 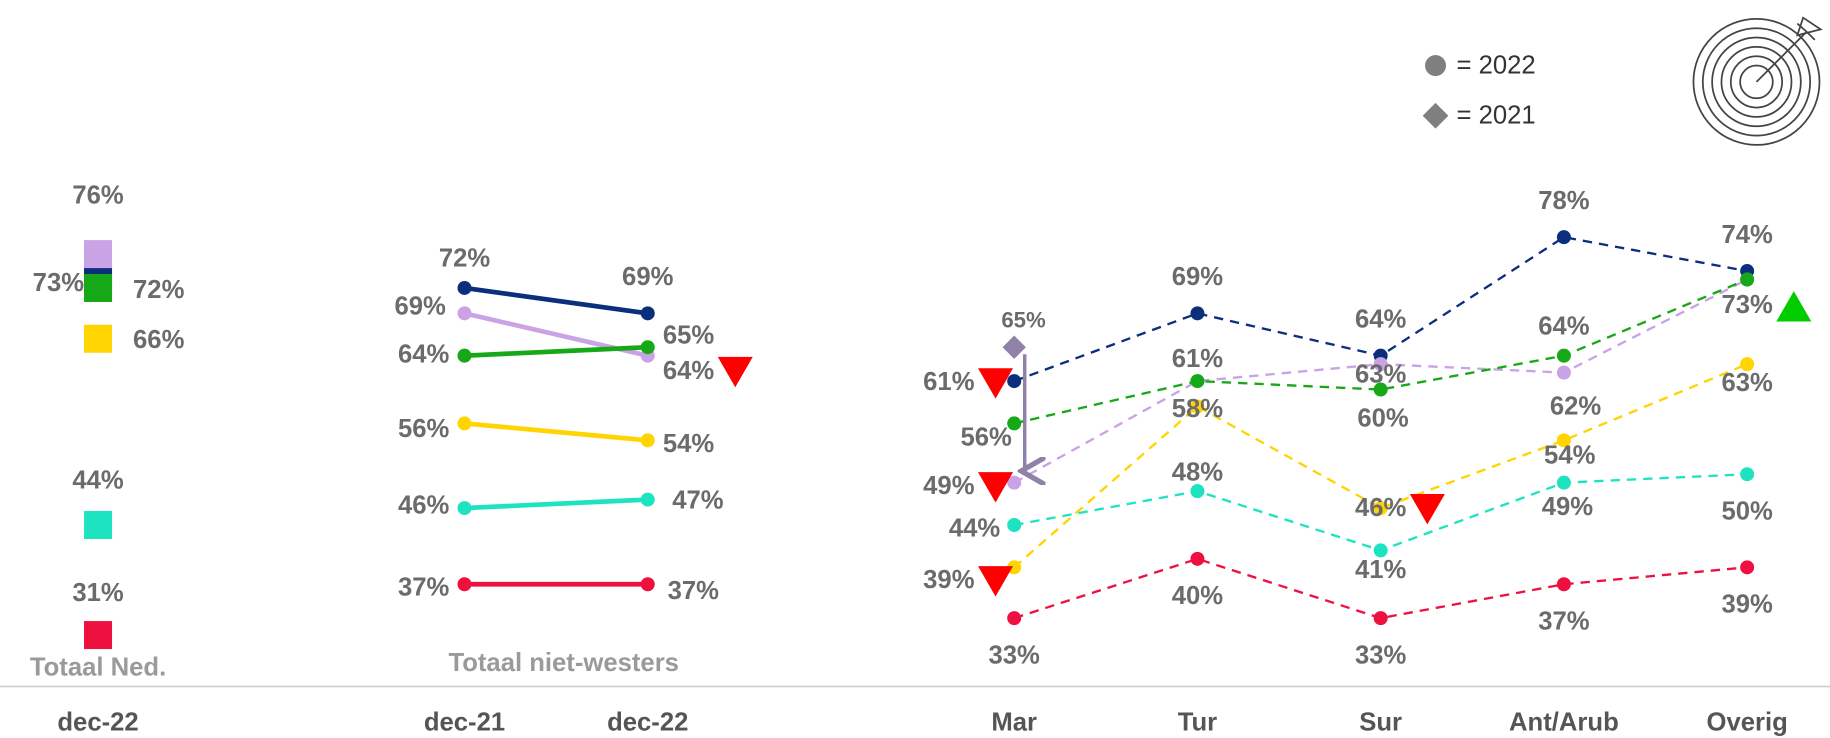 What do you see at coordinates (563, 663) in the screenshot?
I see `panel-title: Totaal niet-westers` at bounding box center [563, 663].